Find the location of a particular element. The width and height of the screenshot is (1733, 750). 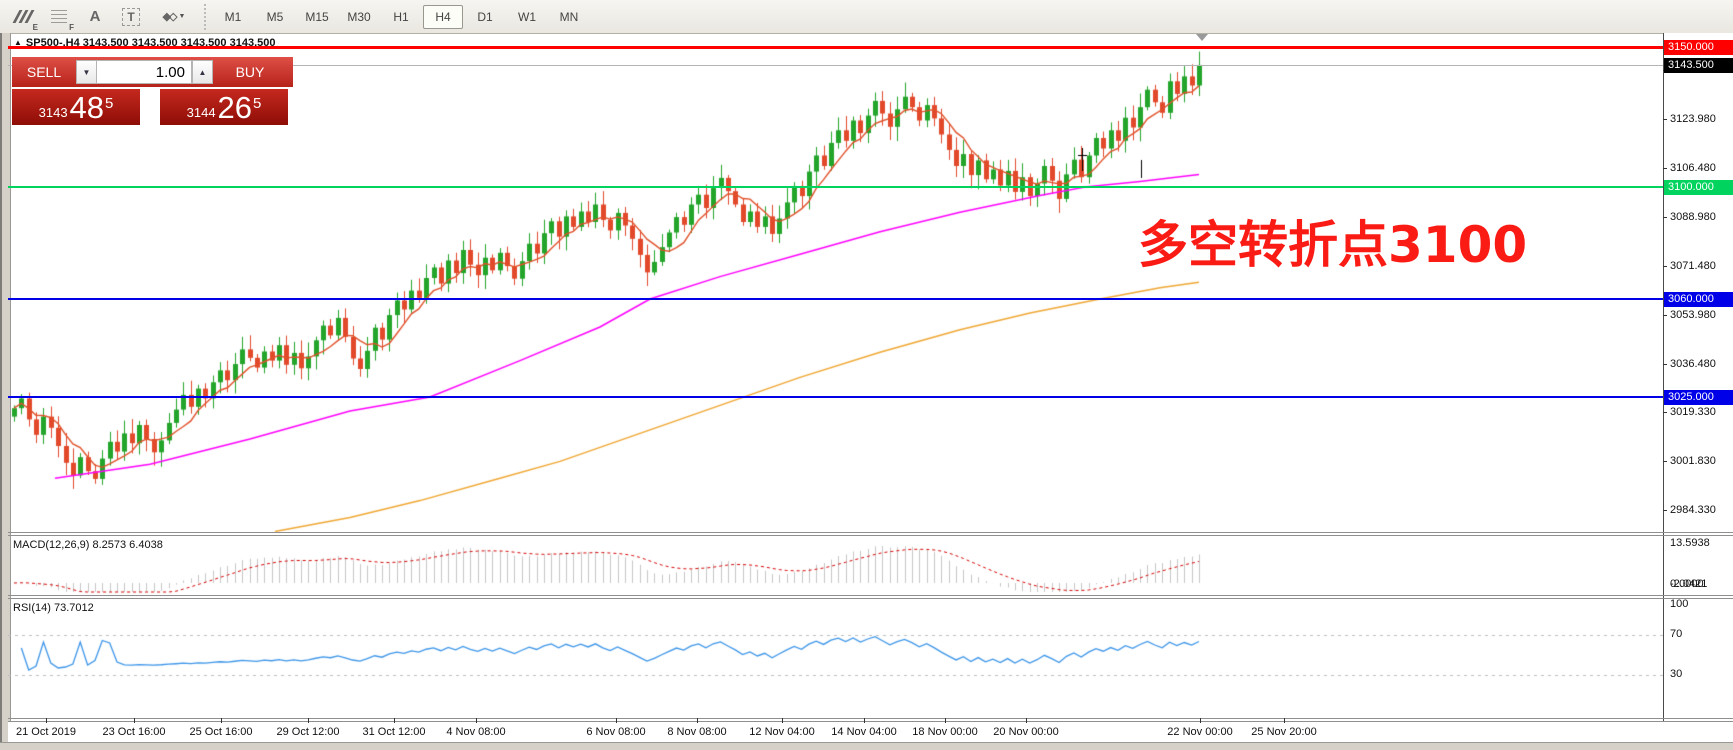

buy-price-pips: 26 is located at coordinates (235, 107).